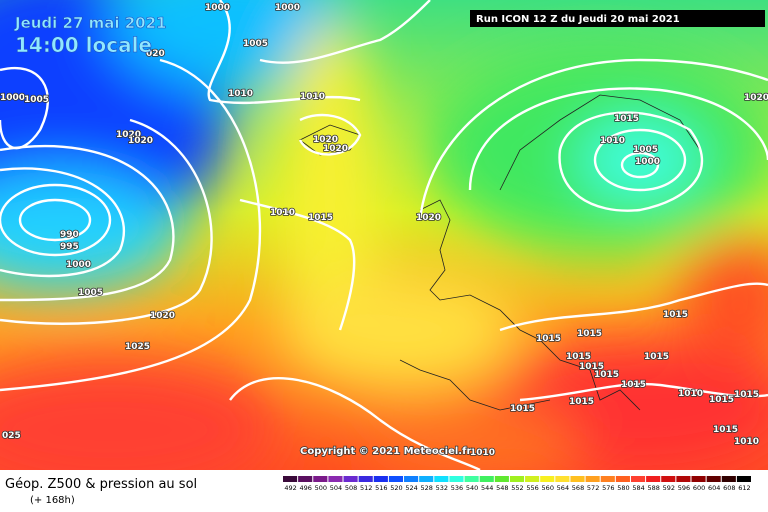 This screenshot has width=768, height=512. I want to click on legend-value: 592, so click(669, 488).